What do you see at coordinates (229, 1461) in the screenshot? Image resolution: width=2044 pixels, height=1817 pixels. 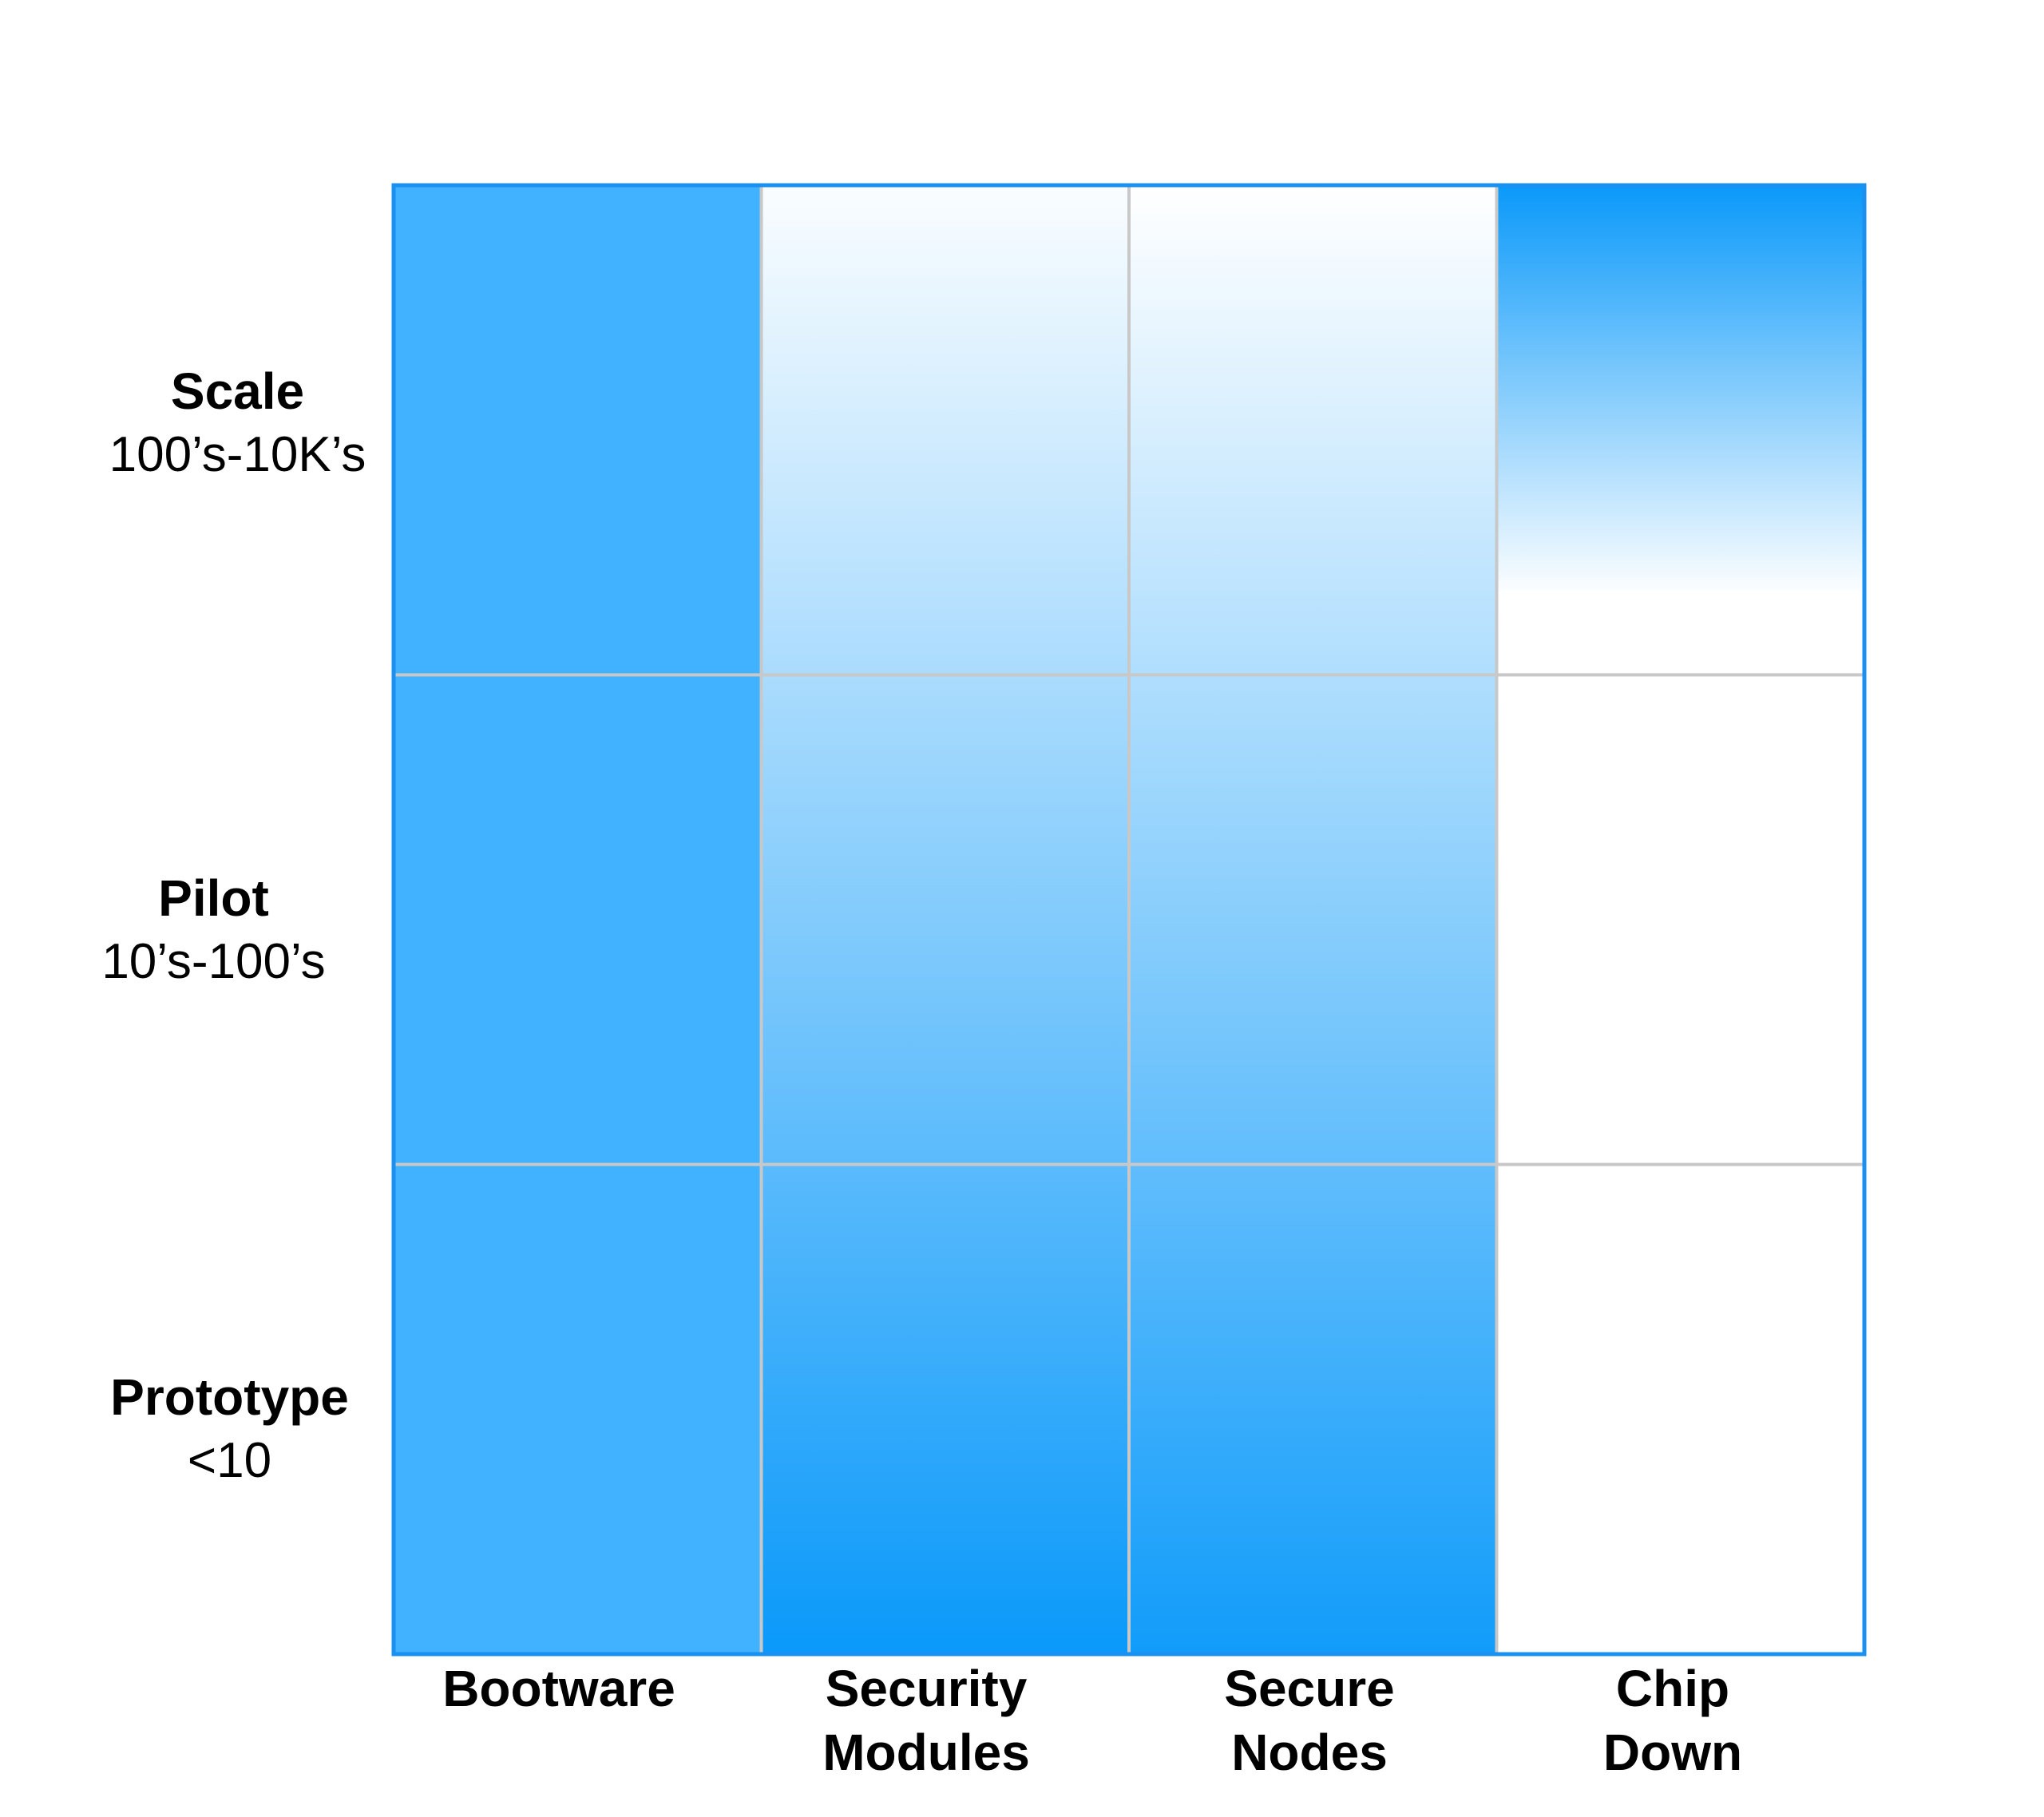 I see `row-range-label: <10` at bounding box center [229, 1461].